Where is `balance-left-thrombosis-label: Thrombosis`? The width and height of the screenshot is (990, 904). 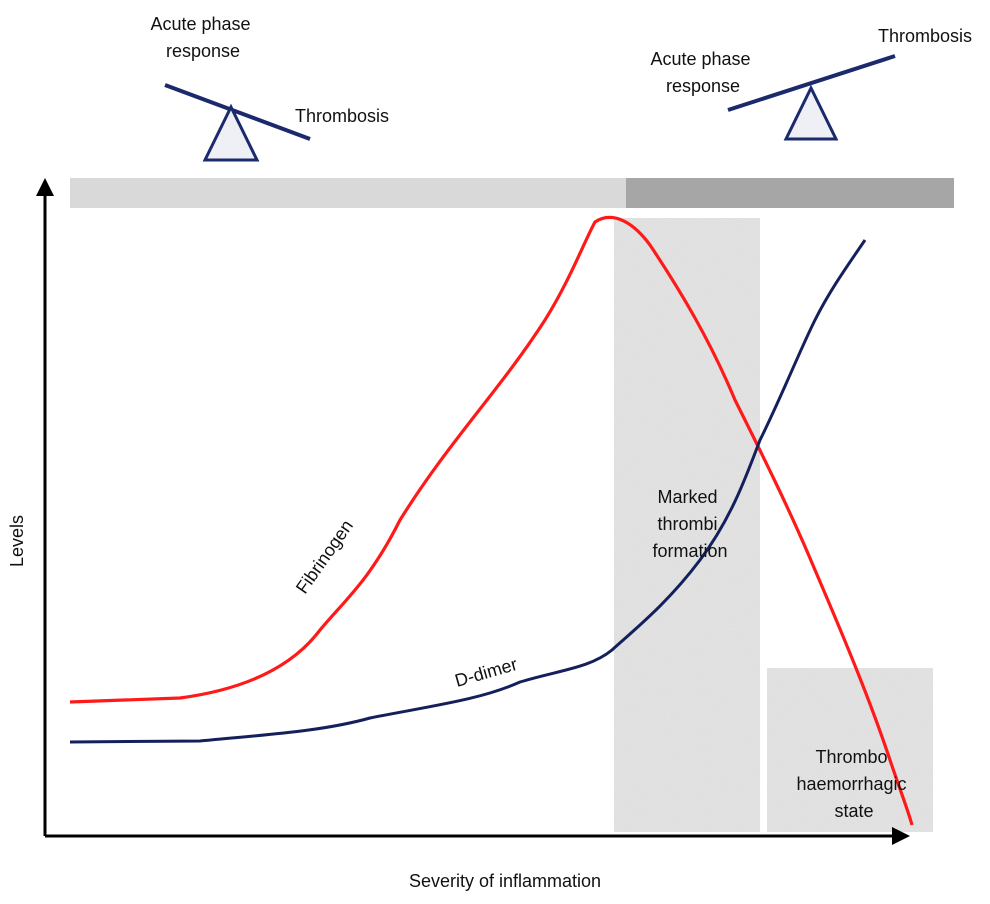
balance-left-thrombosis-label: Thrombosis is located at coordinates (342, 116).